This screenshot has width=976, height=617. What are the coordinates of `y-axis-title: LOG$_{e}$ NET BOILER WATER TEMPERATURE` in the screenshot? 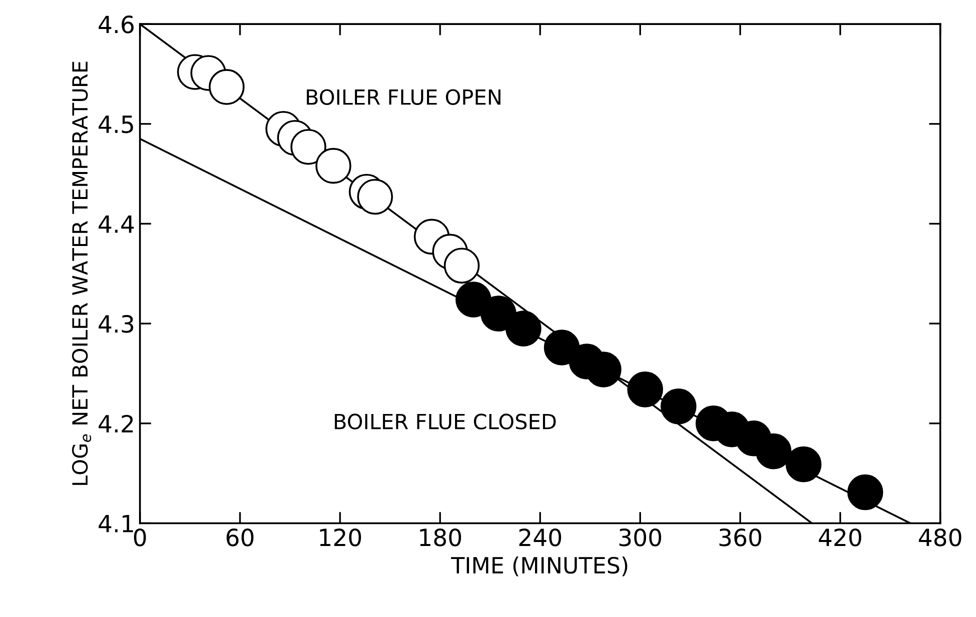 It's located at (82, 273).